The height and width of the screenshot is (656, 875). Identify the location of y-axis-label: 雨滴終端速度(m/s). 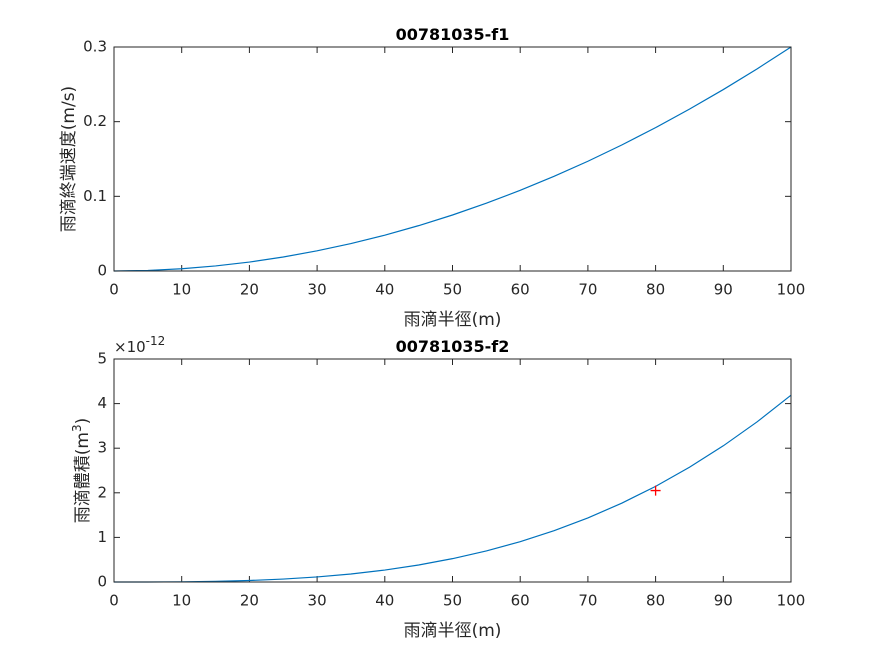
(69, 159).